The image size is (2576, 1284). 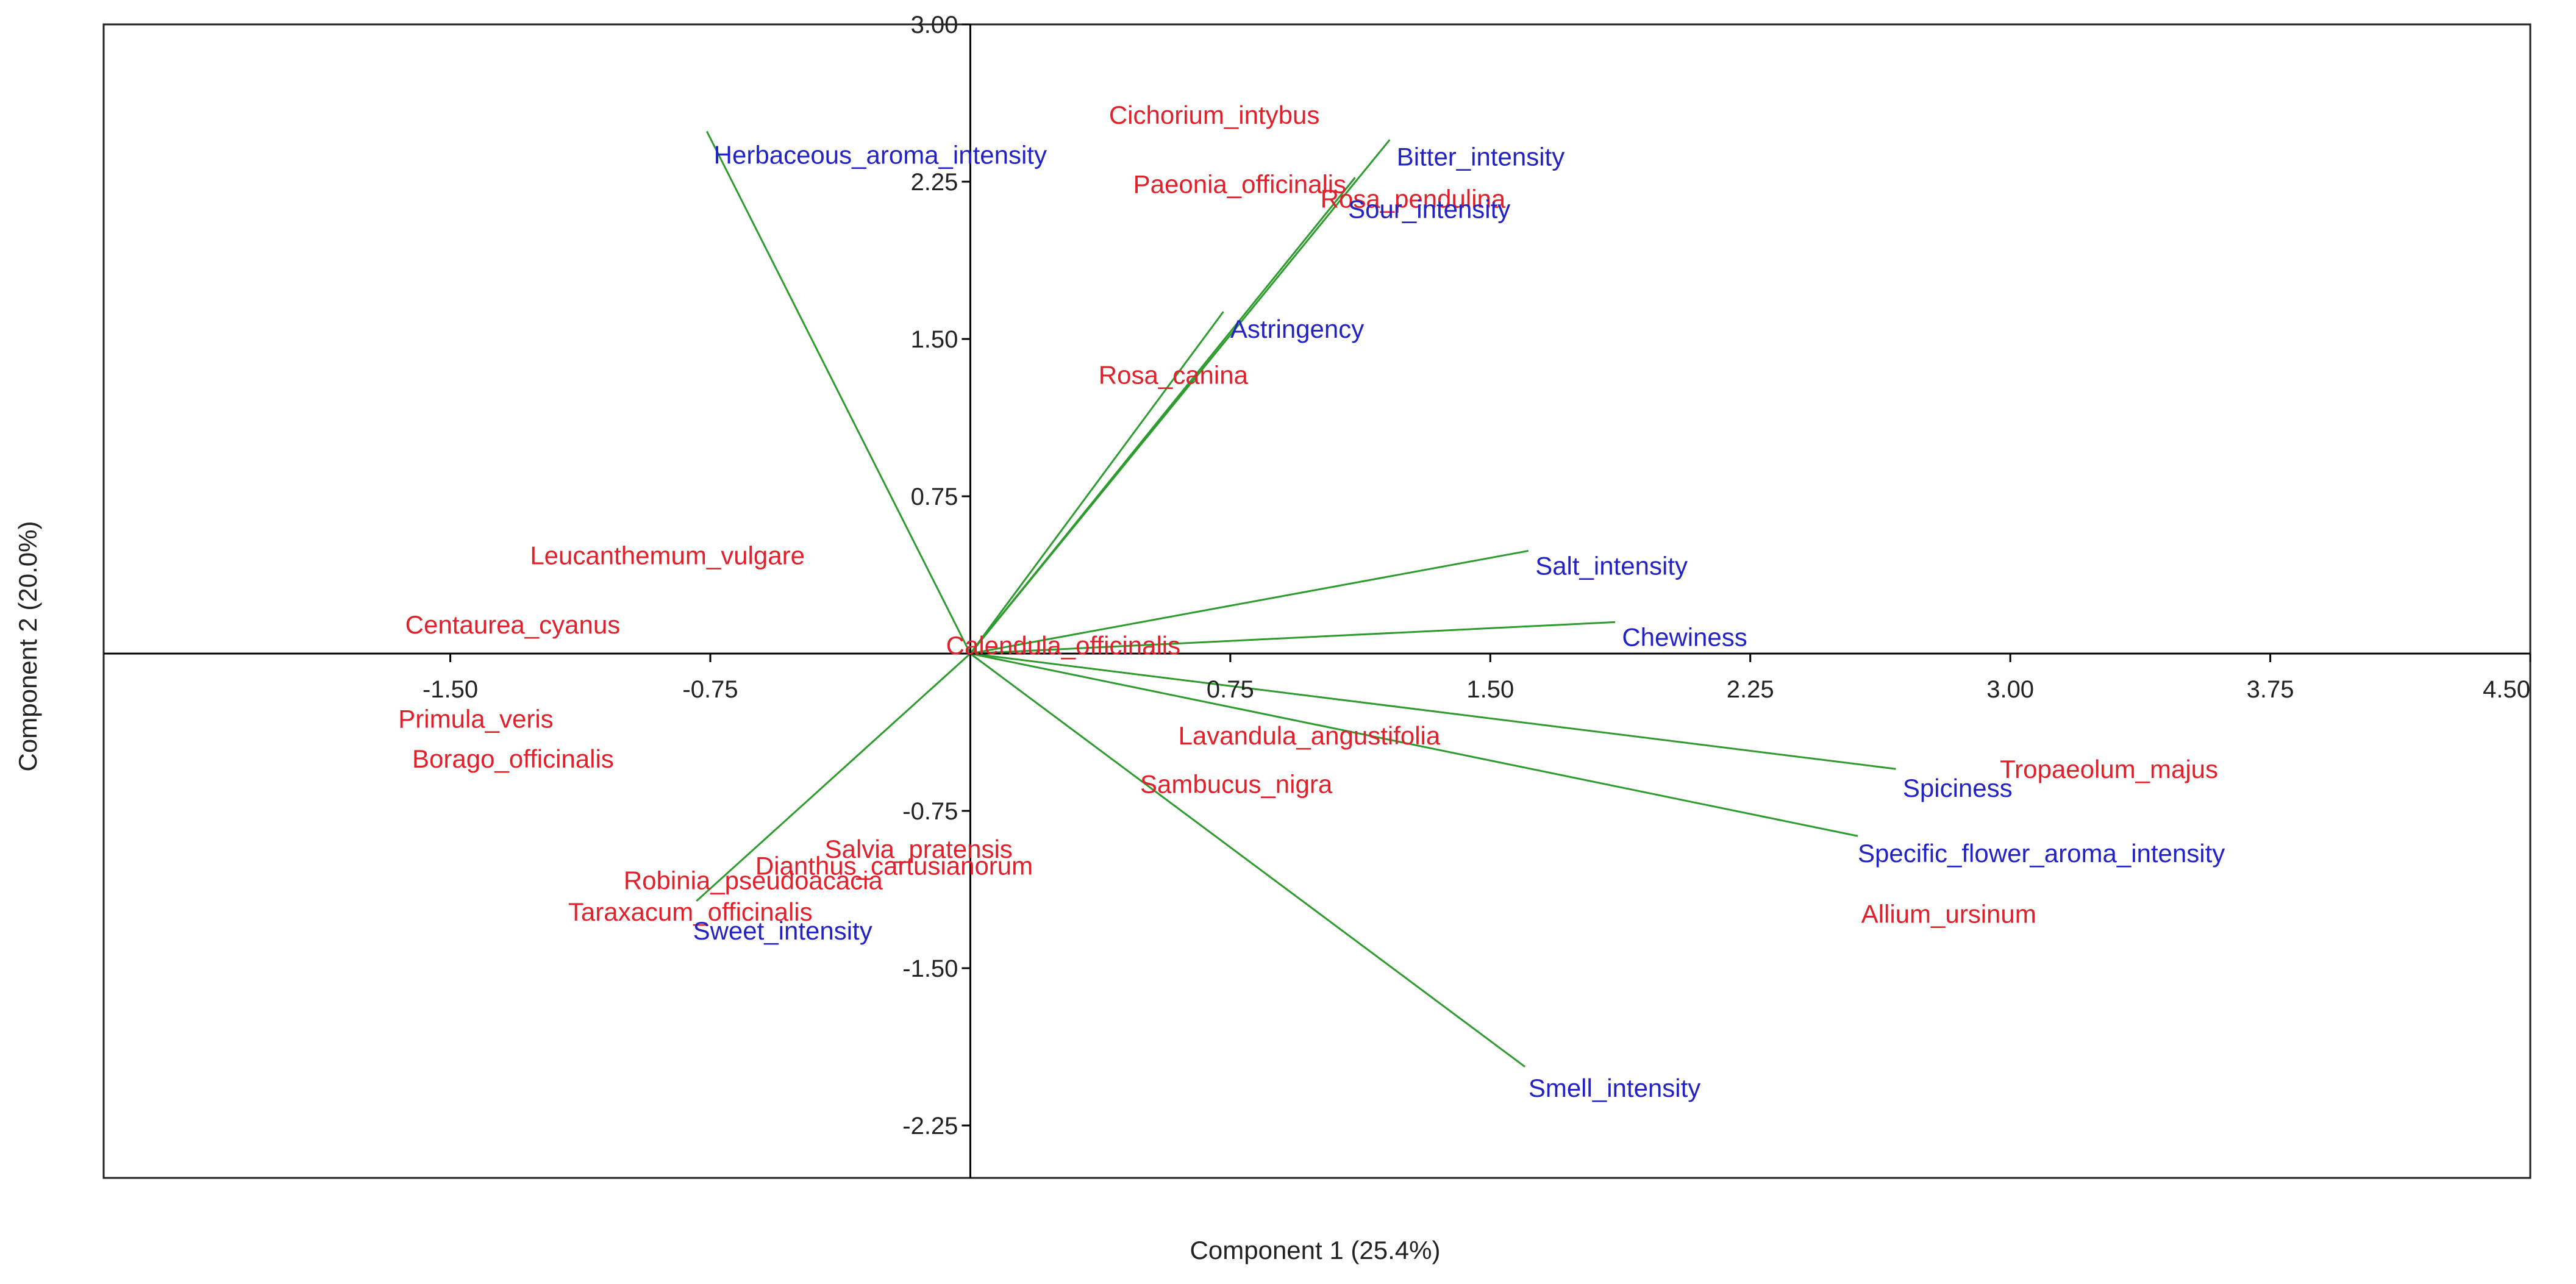 I want to click on variable-label-bitter-intensity: Bitter_intensity, so click(x=1481, y=157).